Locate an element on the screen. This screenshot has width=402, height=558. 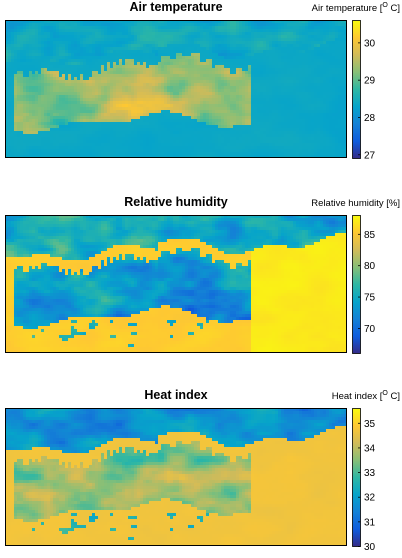
colorbar-tick-label: 32 is located at coordinates (370, 498).